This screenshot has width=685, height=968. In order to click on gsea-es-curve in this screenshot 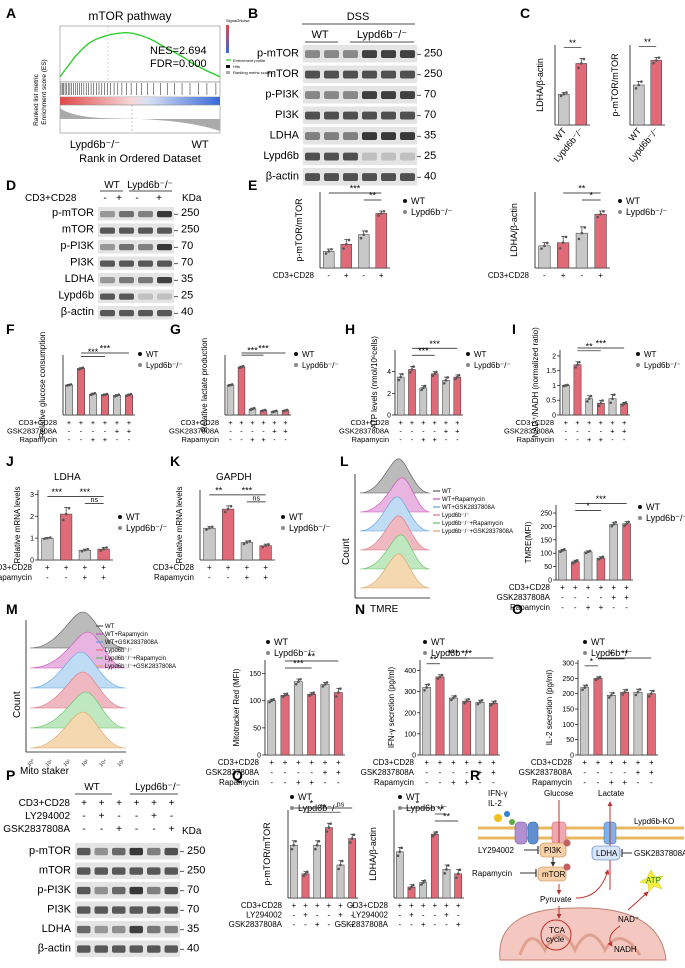, I will do `click(140, 54)`.